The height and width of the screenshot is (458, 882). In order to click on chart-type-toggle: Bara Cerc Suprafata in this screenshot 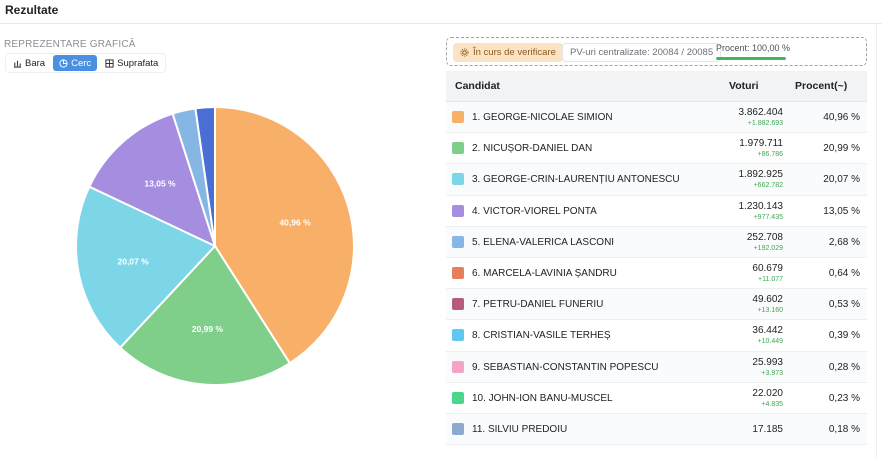, I will do `click(86, 63)`.